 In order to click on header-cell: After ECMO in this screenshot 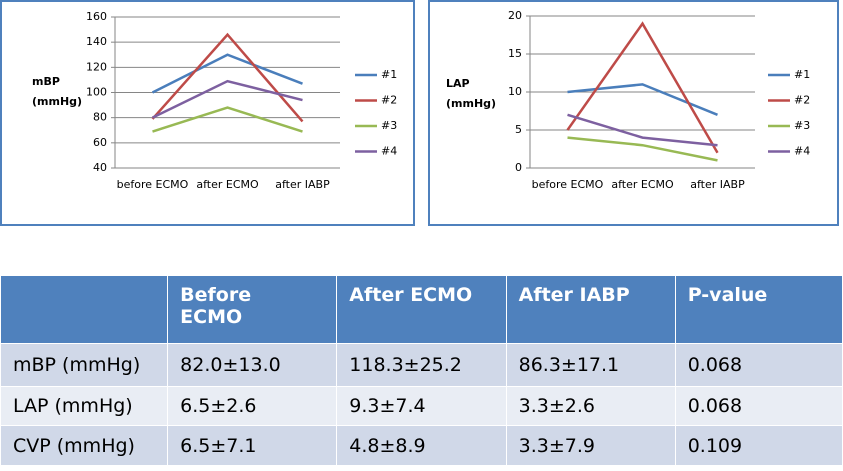, I will do `click(421, 310)`.